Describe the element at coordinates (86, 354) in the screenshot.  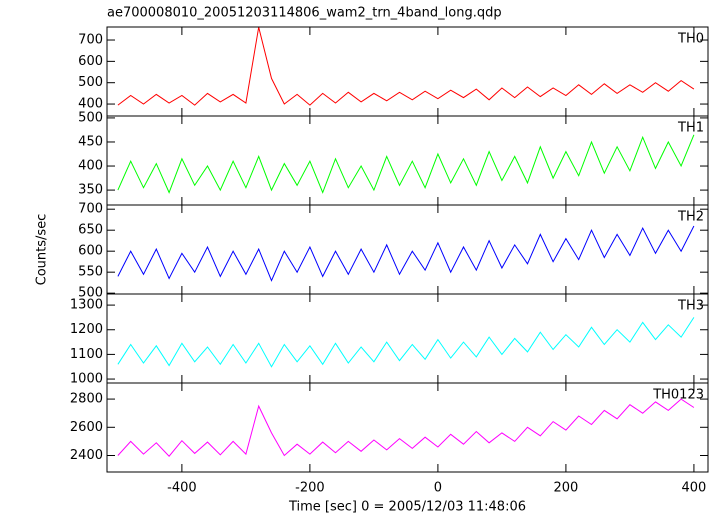
I see `y-tick-label: 1100` at that location.